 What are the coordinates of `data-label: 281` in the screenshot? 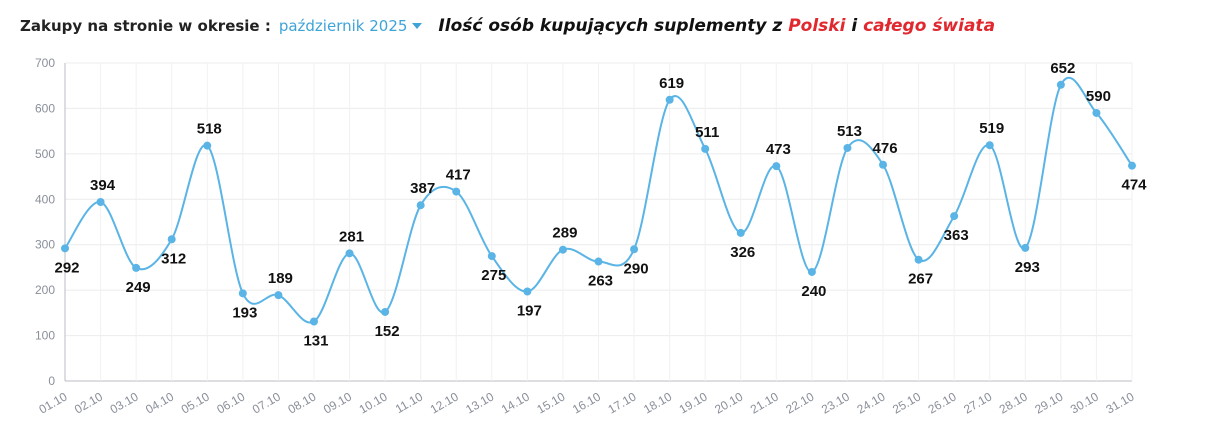 It's located at (351, 236).